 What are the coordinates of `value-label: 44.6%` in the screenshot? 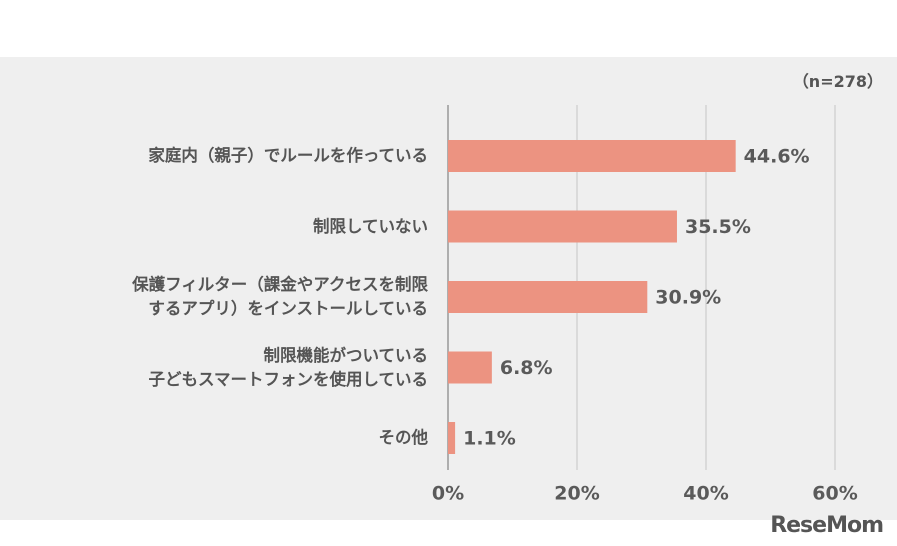 It's located at (777, 157).